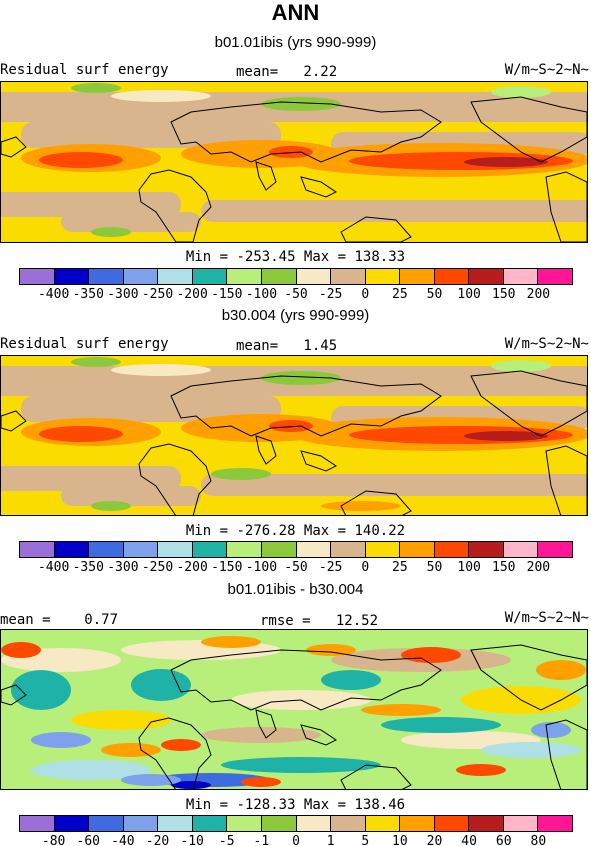  What do you see at coordinates (261, 567) in the screenshot?
I see `colorbar-tick-label: -100` at bounding box center [261, 567].